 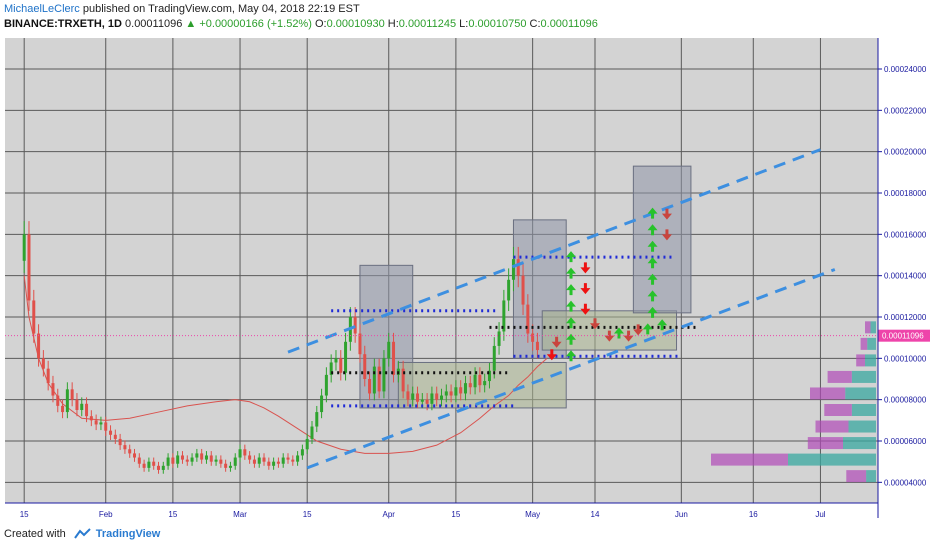 I want to click on symbol-label: BINANCE:TRXETH, 1D, so click(x=63, y=24).